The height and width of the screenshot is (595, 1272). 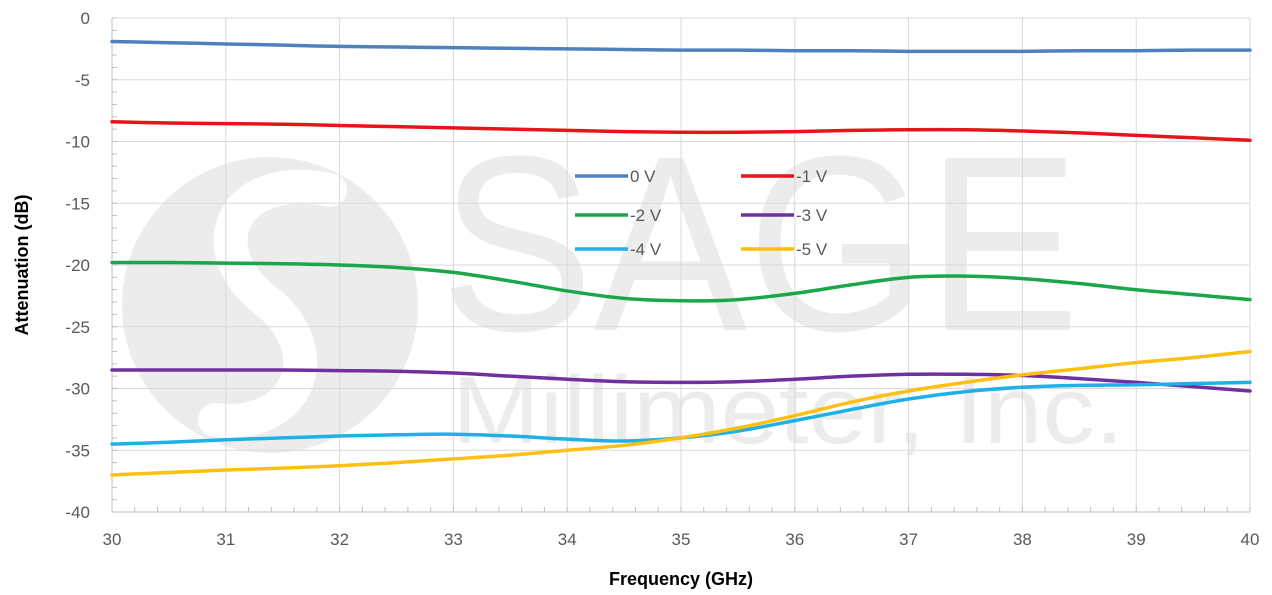 What do you see at coordinates (812, 249) in the screenshot?
I see `legend-label-minus-5v: -5 V` at bounding box center [812, 249].